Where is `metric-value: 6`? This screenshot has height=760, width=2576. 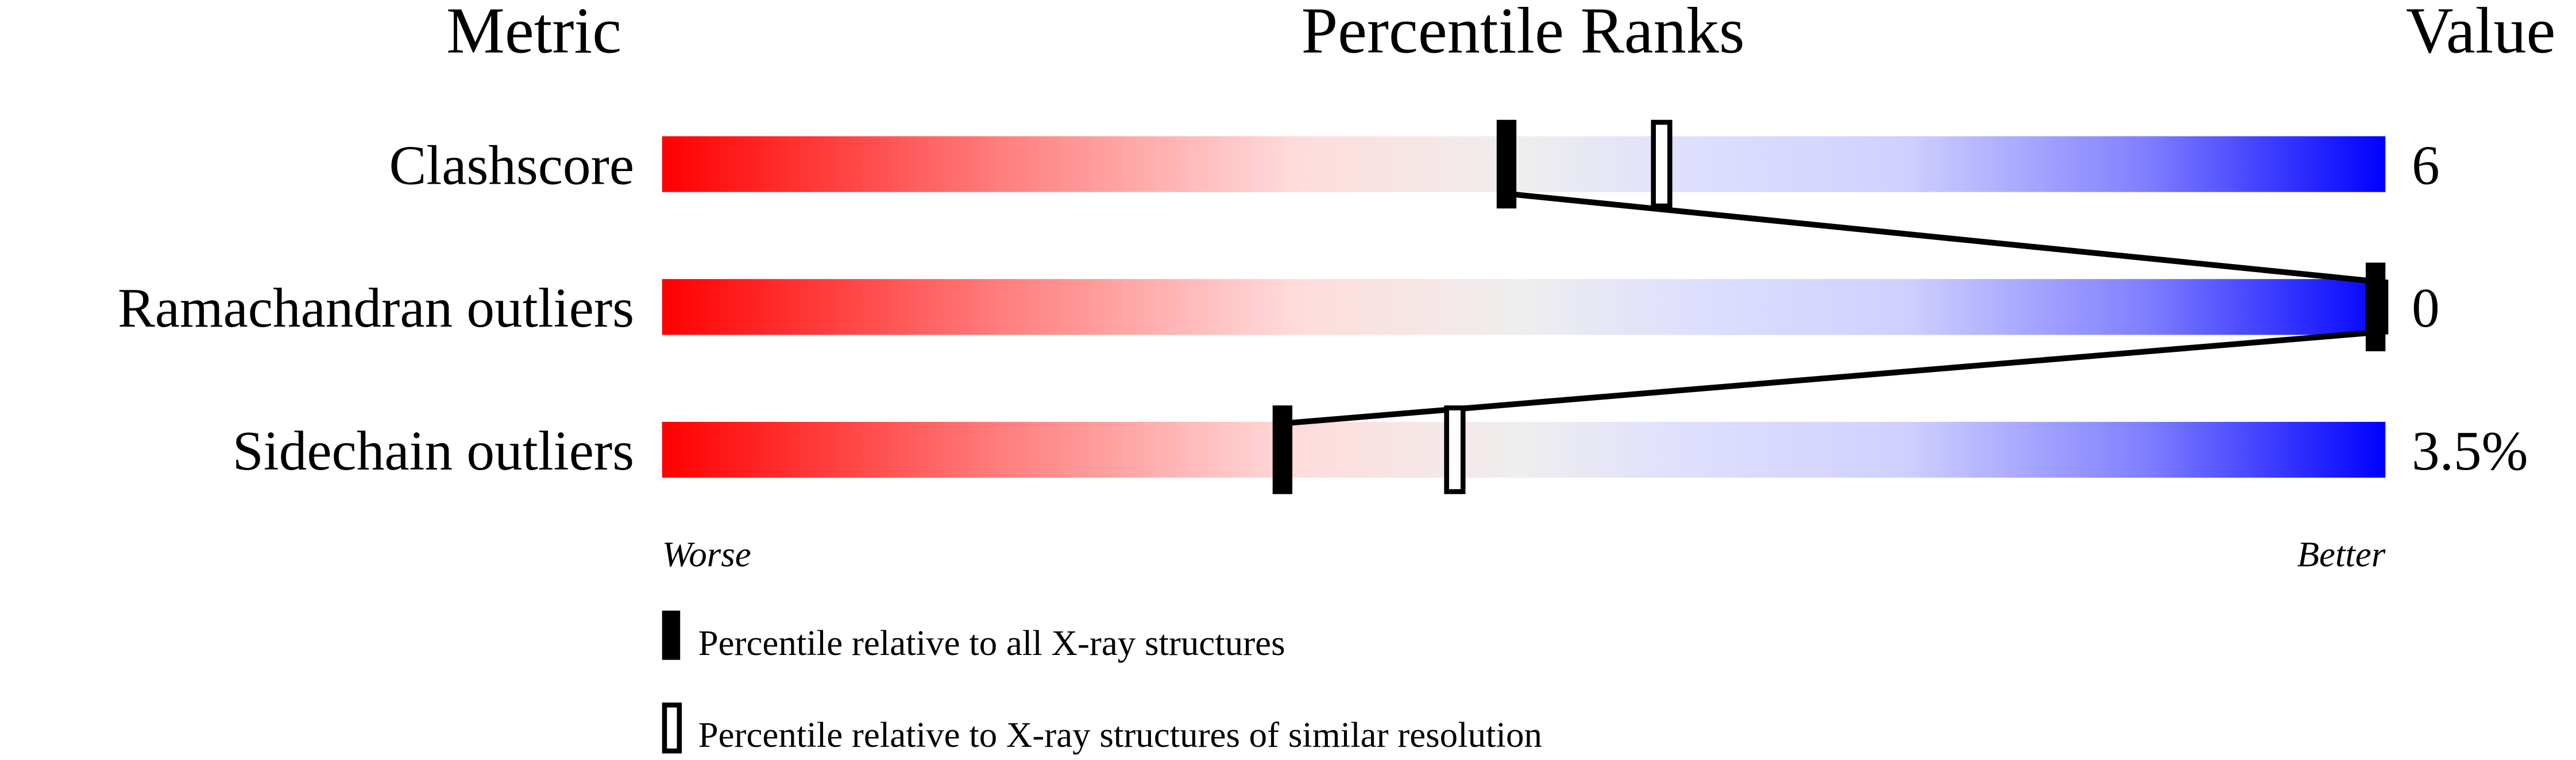 metric-value: 6 is located at coordinates (2426, 165).